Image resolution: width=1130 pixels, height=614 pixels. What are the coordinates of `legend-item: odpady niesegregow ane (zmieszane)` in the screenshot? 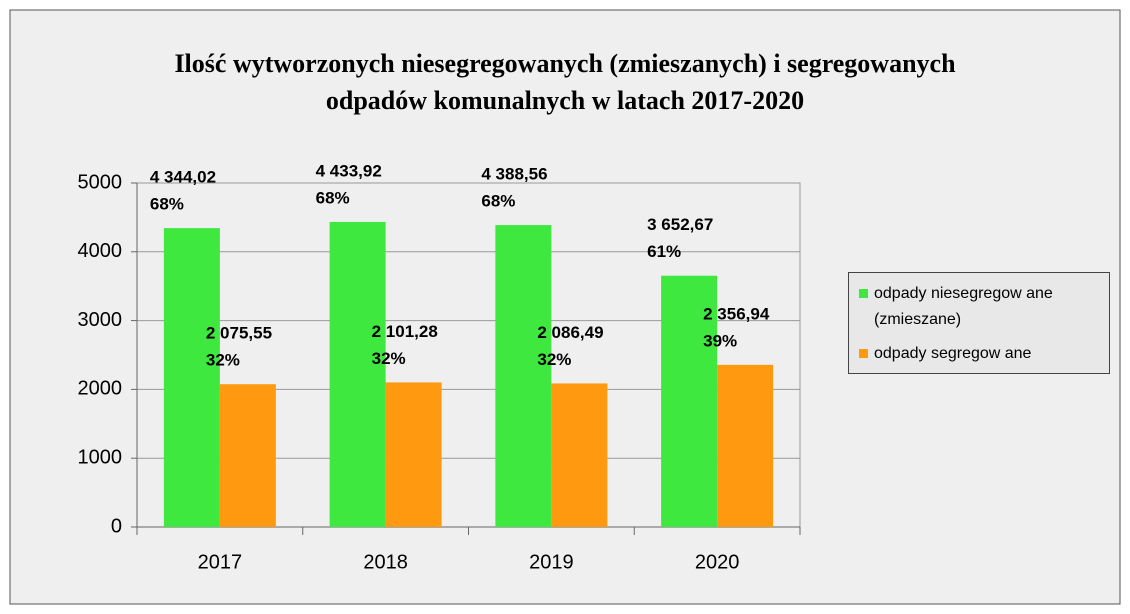 It's located at (979, 307).